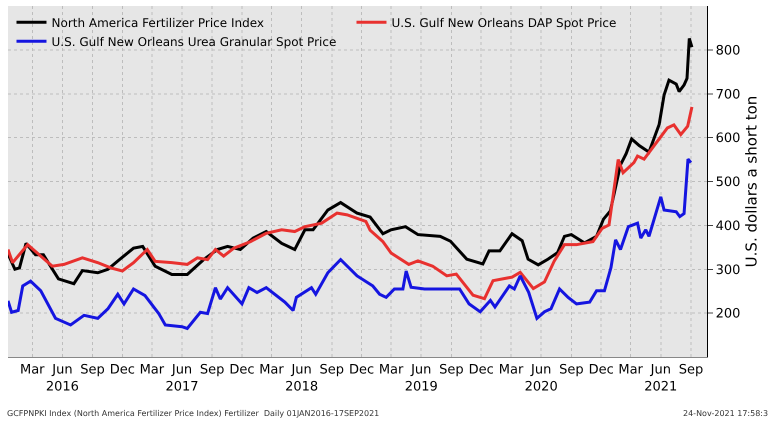 The image size is (777, 429). What do you see at coordinates (421, 378) in the screenshot?
I see `x-tick-label: Jun 2019` at bounding box center [421, 378].